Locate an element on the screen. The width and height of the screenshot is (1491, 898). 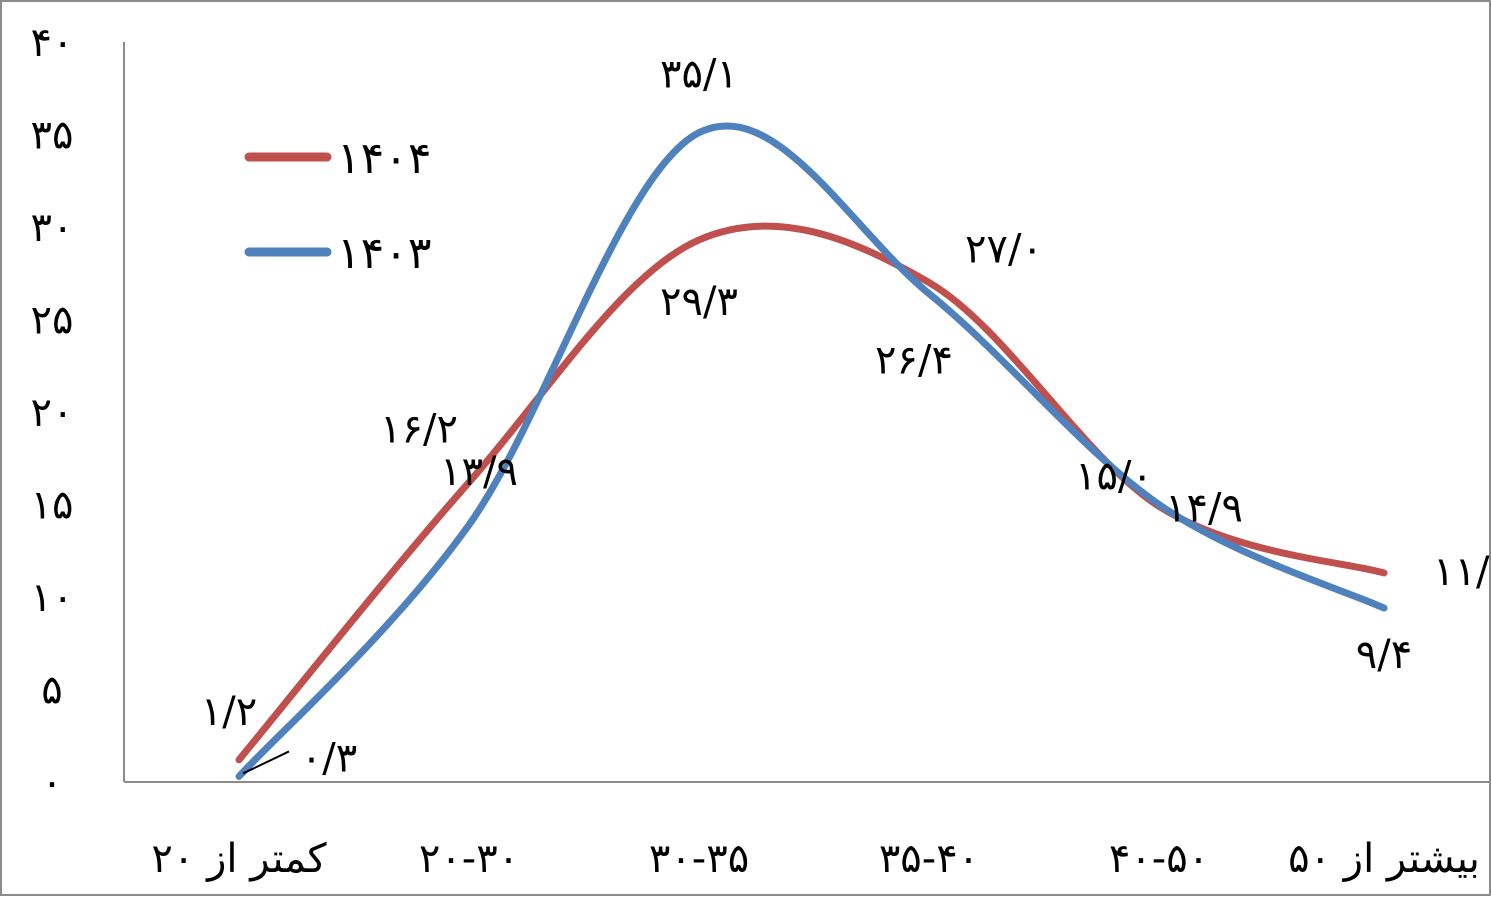
y-tick-label: ۲۰ is located at coordinates (52, 413).